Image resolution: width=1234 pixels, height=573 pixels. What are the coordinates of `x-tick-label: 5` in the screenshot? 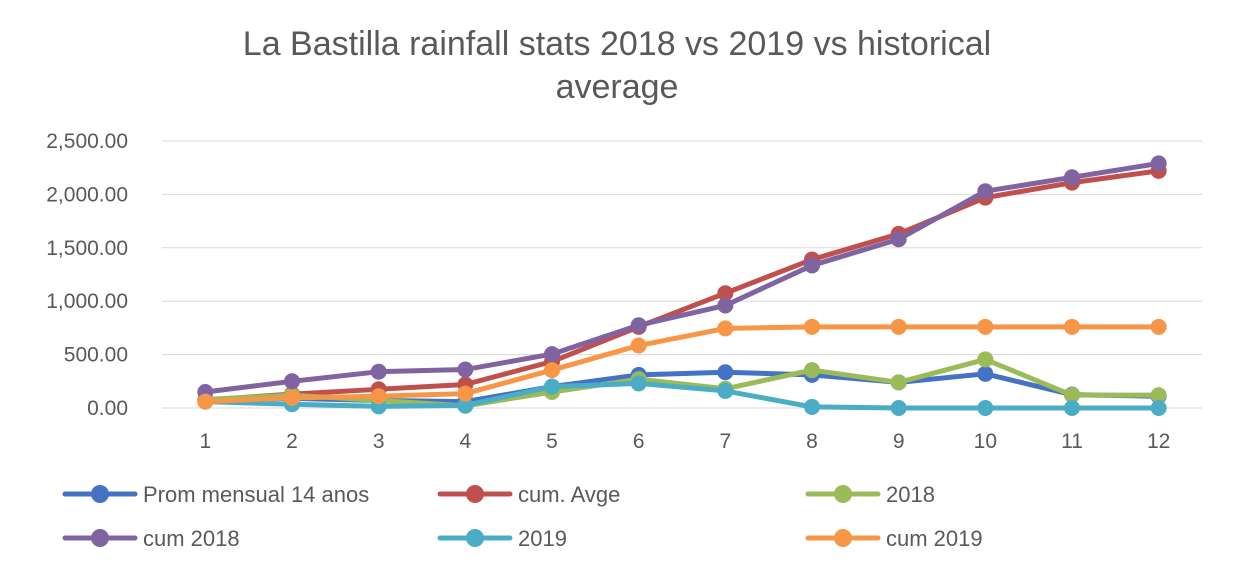 It's located at (552, 441).